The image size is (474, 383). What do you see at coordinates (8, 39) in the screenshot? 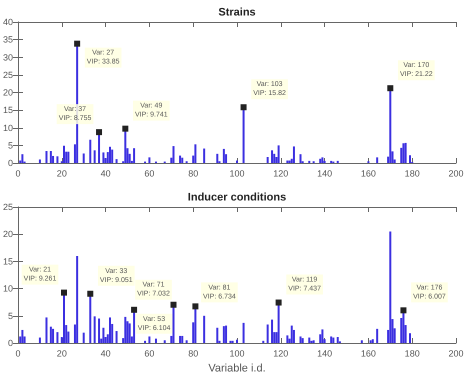
I see `y-tick-label: 35` at bounding box center [8, 39].